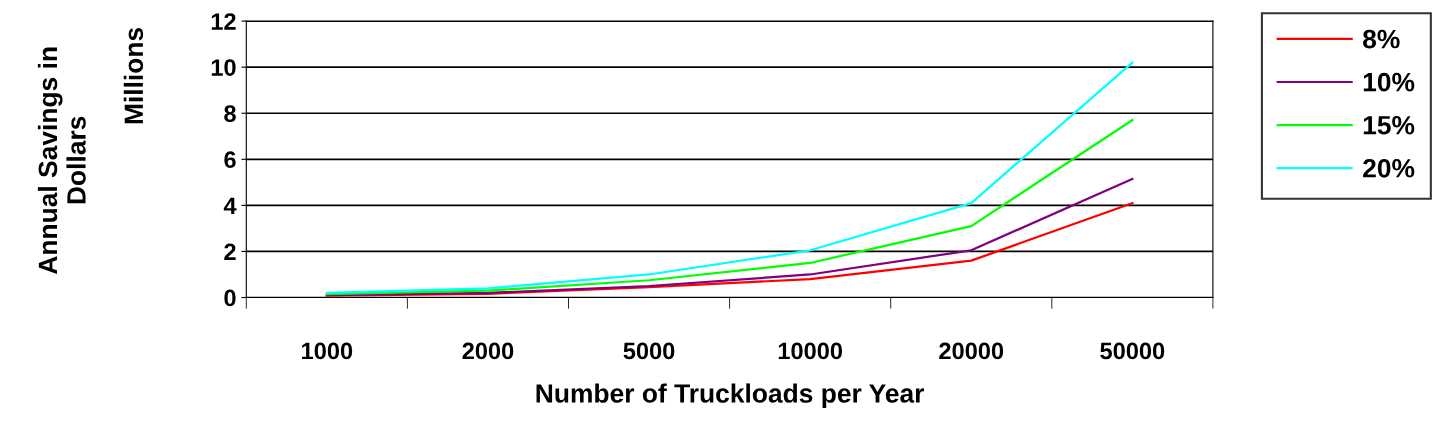 The image size is (1432, 422). What do you see at coordinates (810, 351) in the screenshot?
I see `x-tick-label: 10000` at bounding box center [810, 351].